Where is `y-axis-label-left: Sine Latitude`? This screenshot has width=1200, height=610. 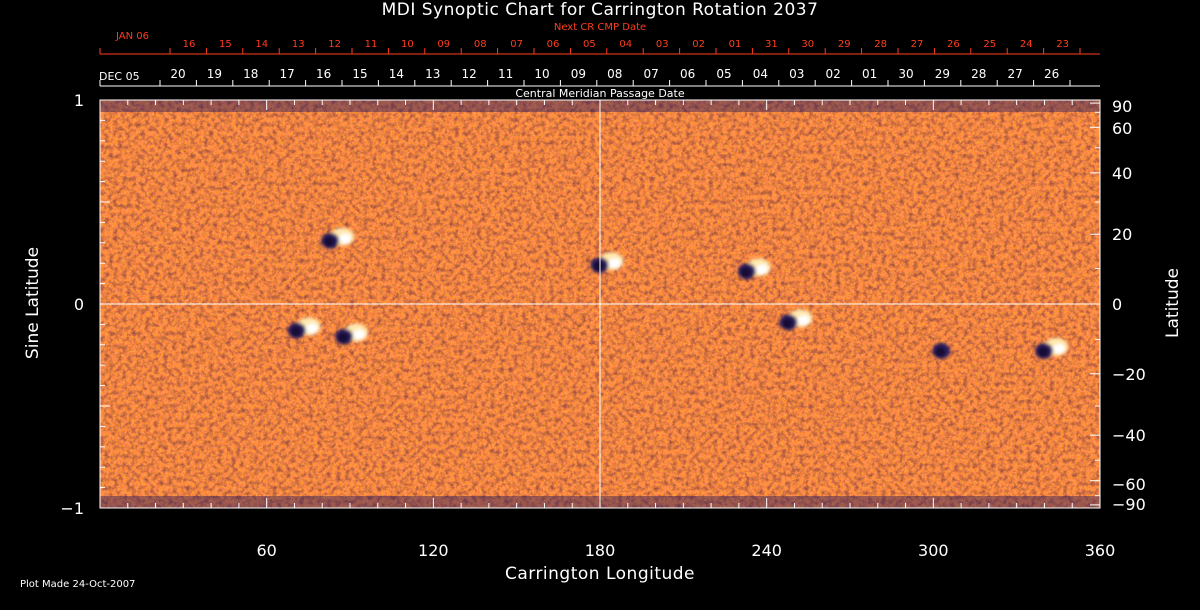 y-axis-label-left: Sine Latitude is located at coordinates (33, 303).